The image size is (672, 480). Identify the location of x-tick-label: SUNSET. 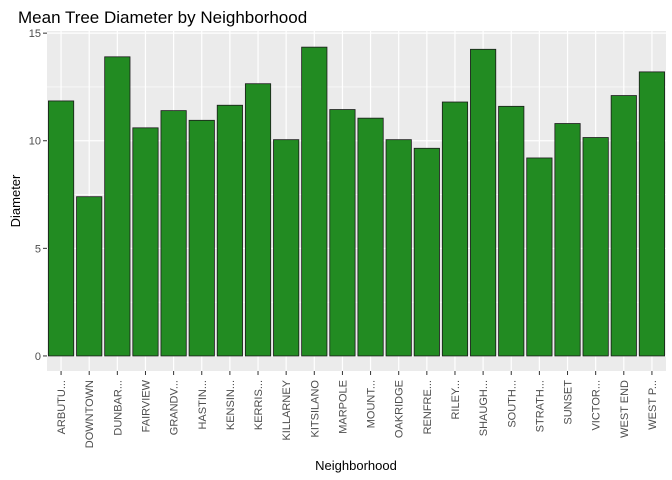
(569, 402).